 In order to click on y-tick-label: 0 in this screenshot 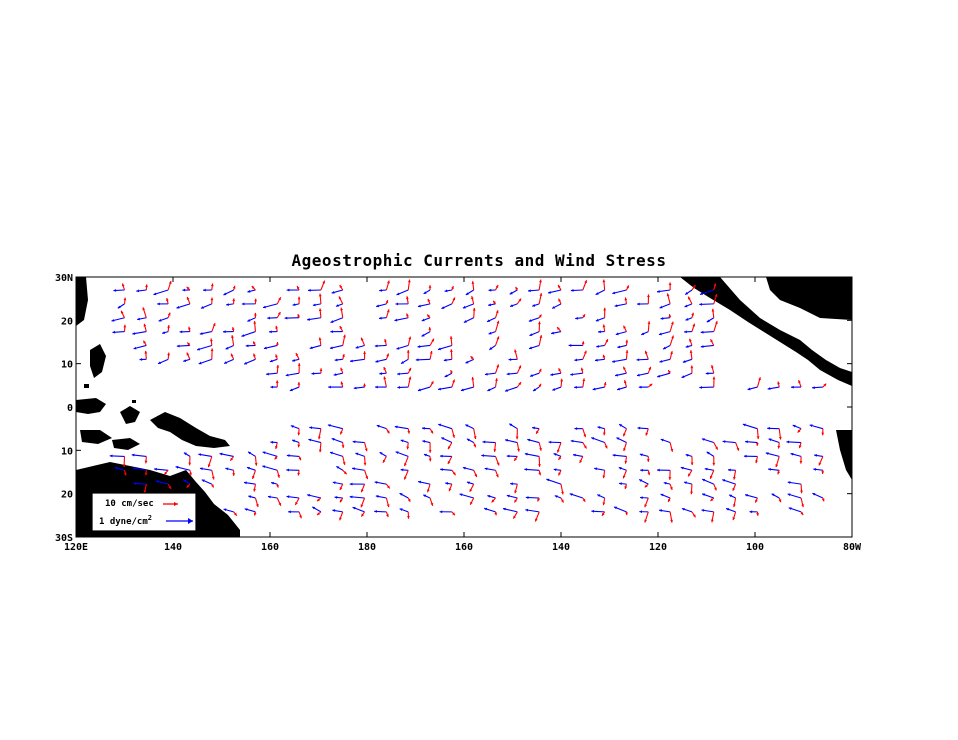, I will do `click(70, 408)`.